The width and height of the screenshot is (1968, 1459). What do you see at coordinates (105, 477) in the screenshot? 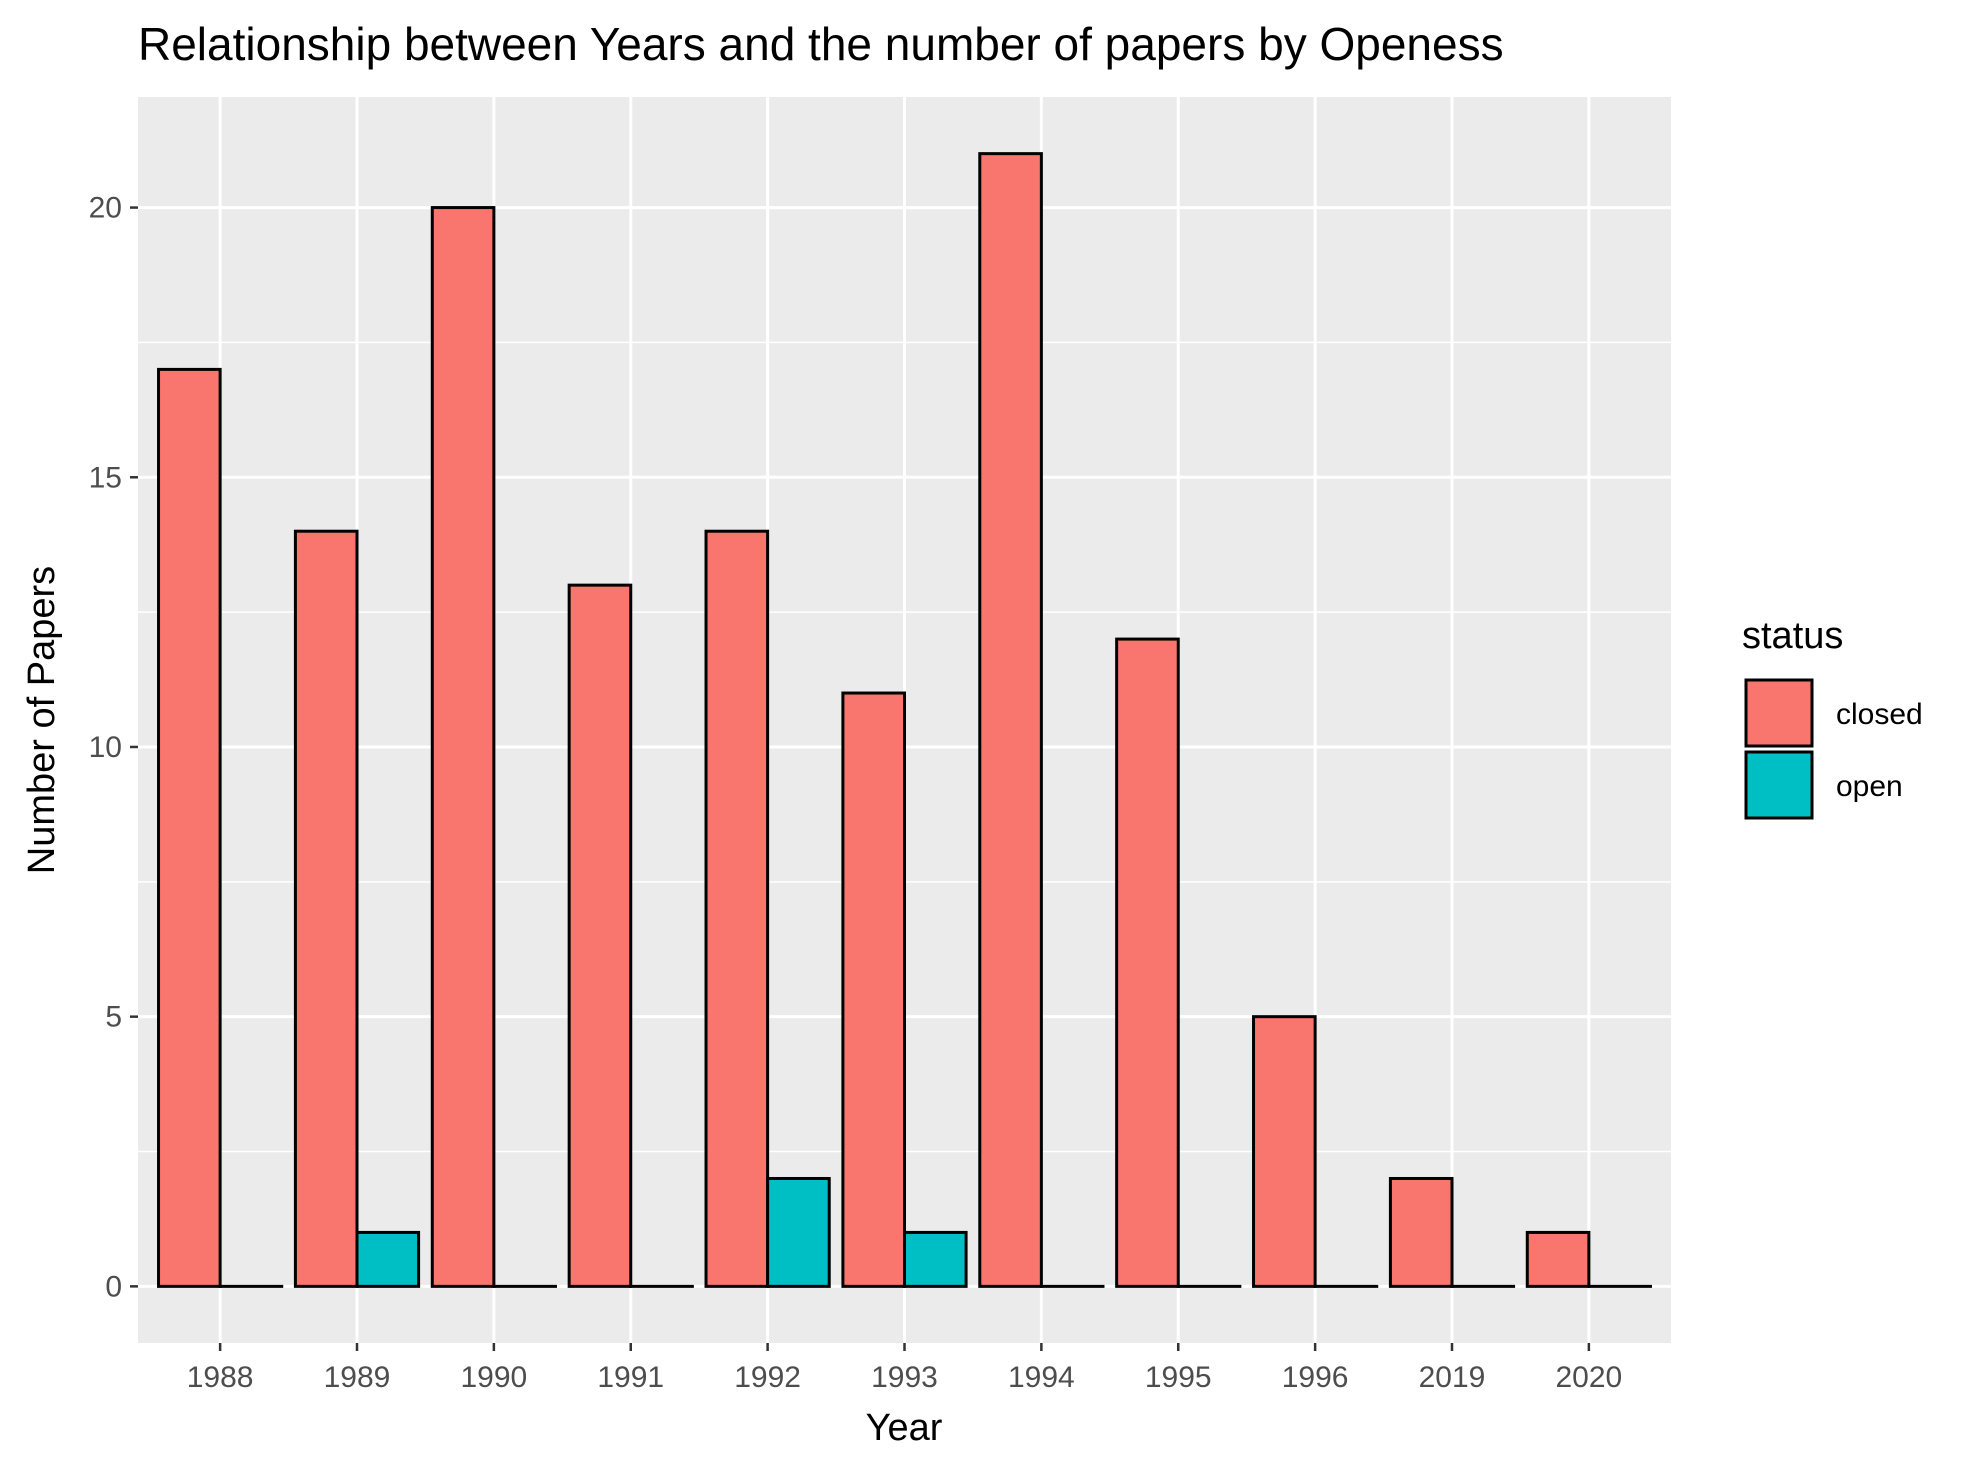
I see `y-tick-label: 15` at bounding box center [105, 477].